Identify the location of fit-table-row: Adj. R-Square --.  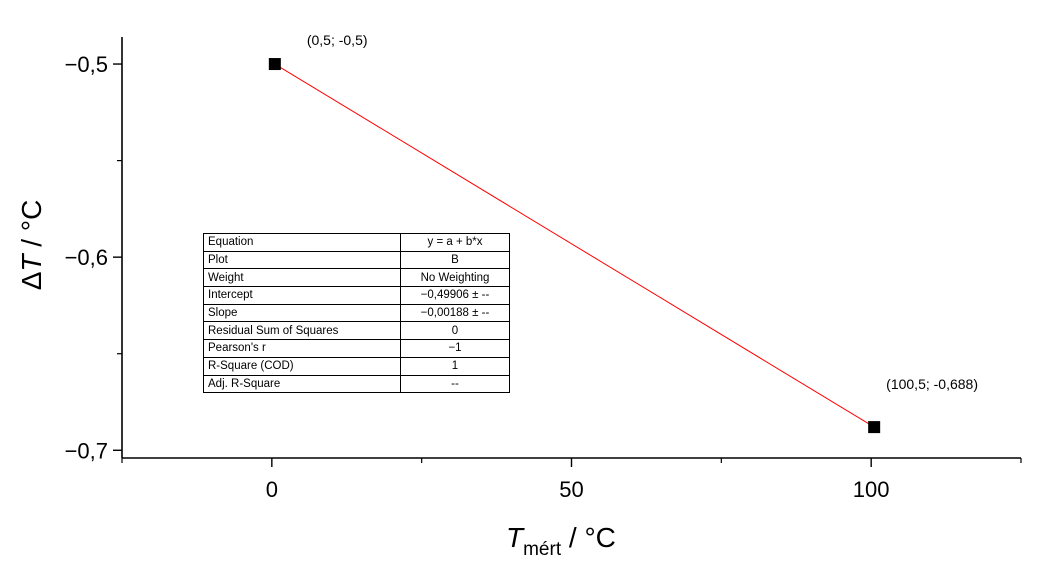
(356, 384).